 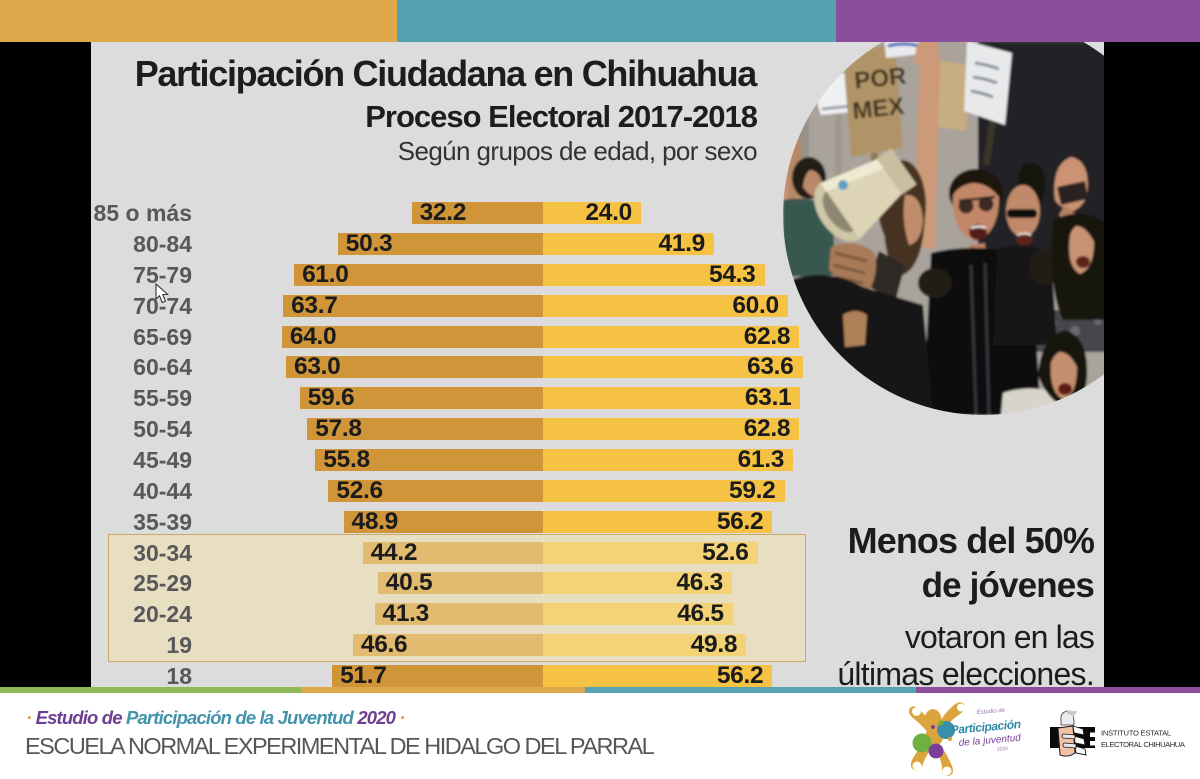 I want to click on svg-text: MEX, so click(x=878, y=109).